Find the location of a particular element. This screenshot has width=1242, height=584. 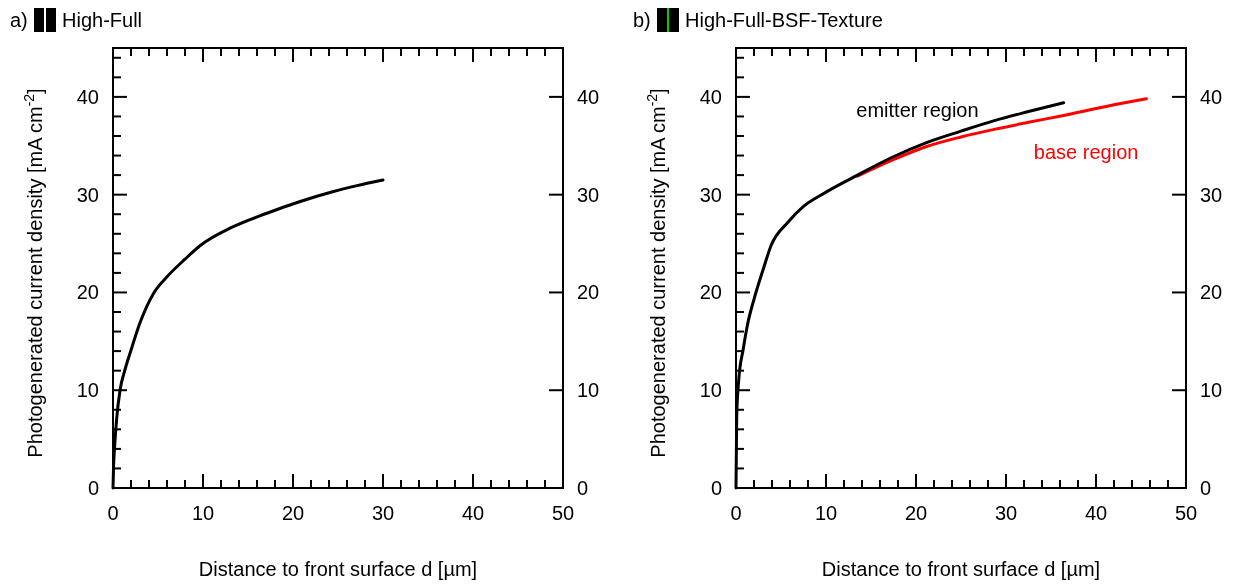

series-label: emitter region is located at coordinates (917, 109).